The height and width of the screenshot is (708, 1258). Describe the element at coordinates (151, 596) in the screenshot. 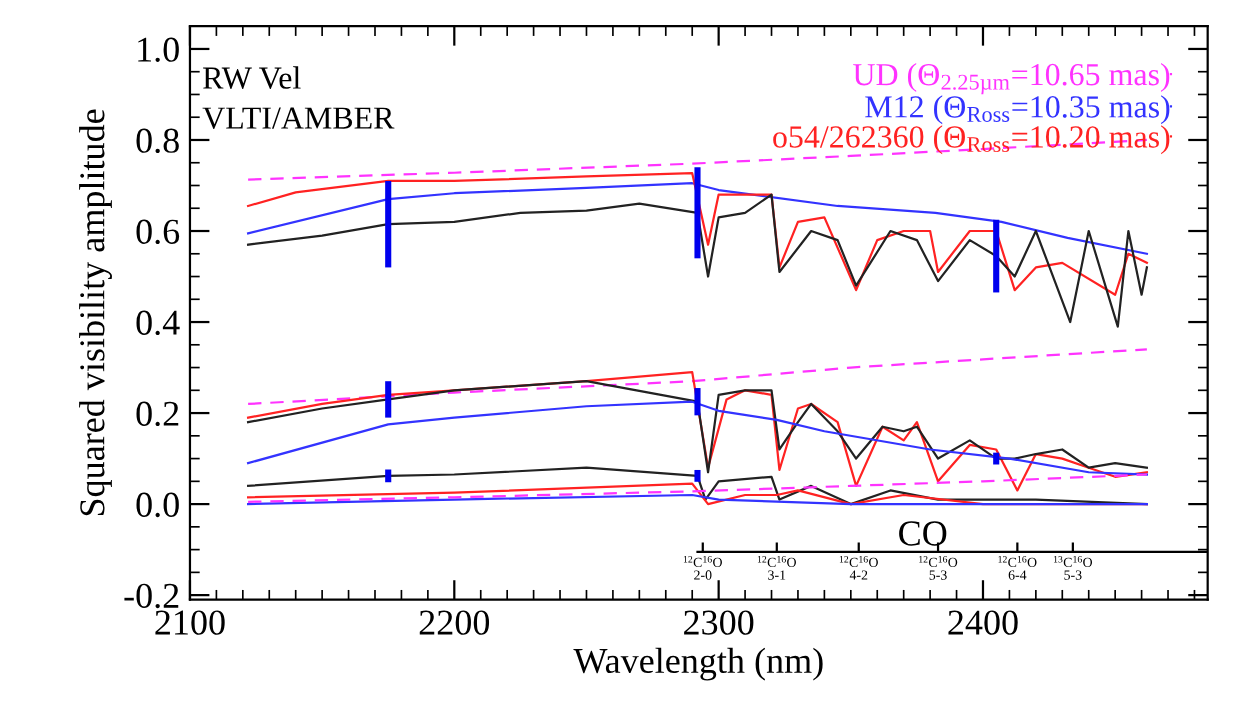

I see `y-tick-label: -0.2` at that location.